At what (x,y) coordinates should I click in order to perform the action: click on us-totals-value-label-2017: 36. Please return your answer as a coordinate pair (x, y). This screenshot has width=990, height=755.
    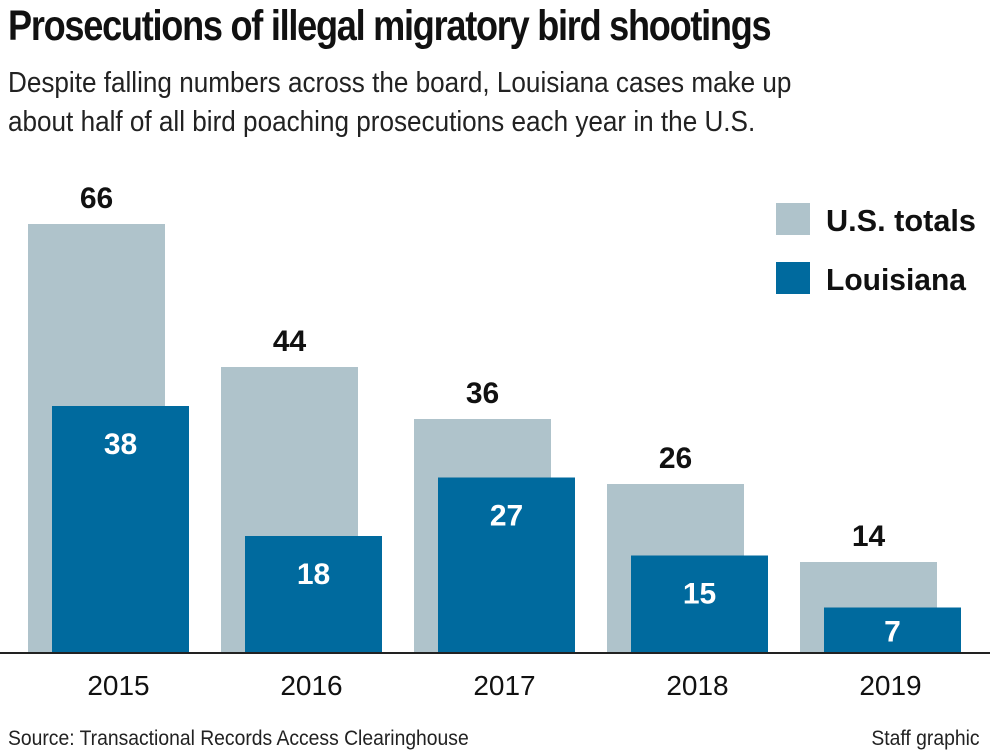
    Looking at the image, I should click on (482, 393).